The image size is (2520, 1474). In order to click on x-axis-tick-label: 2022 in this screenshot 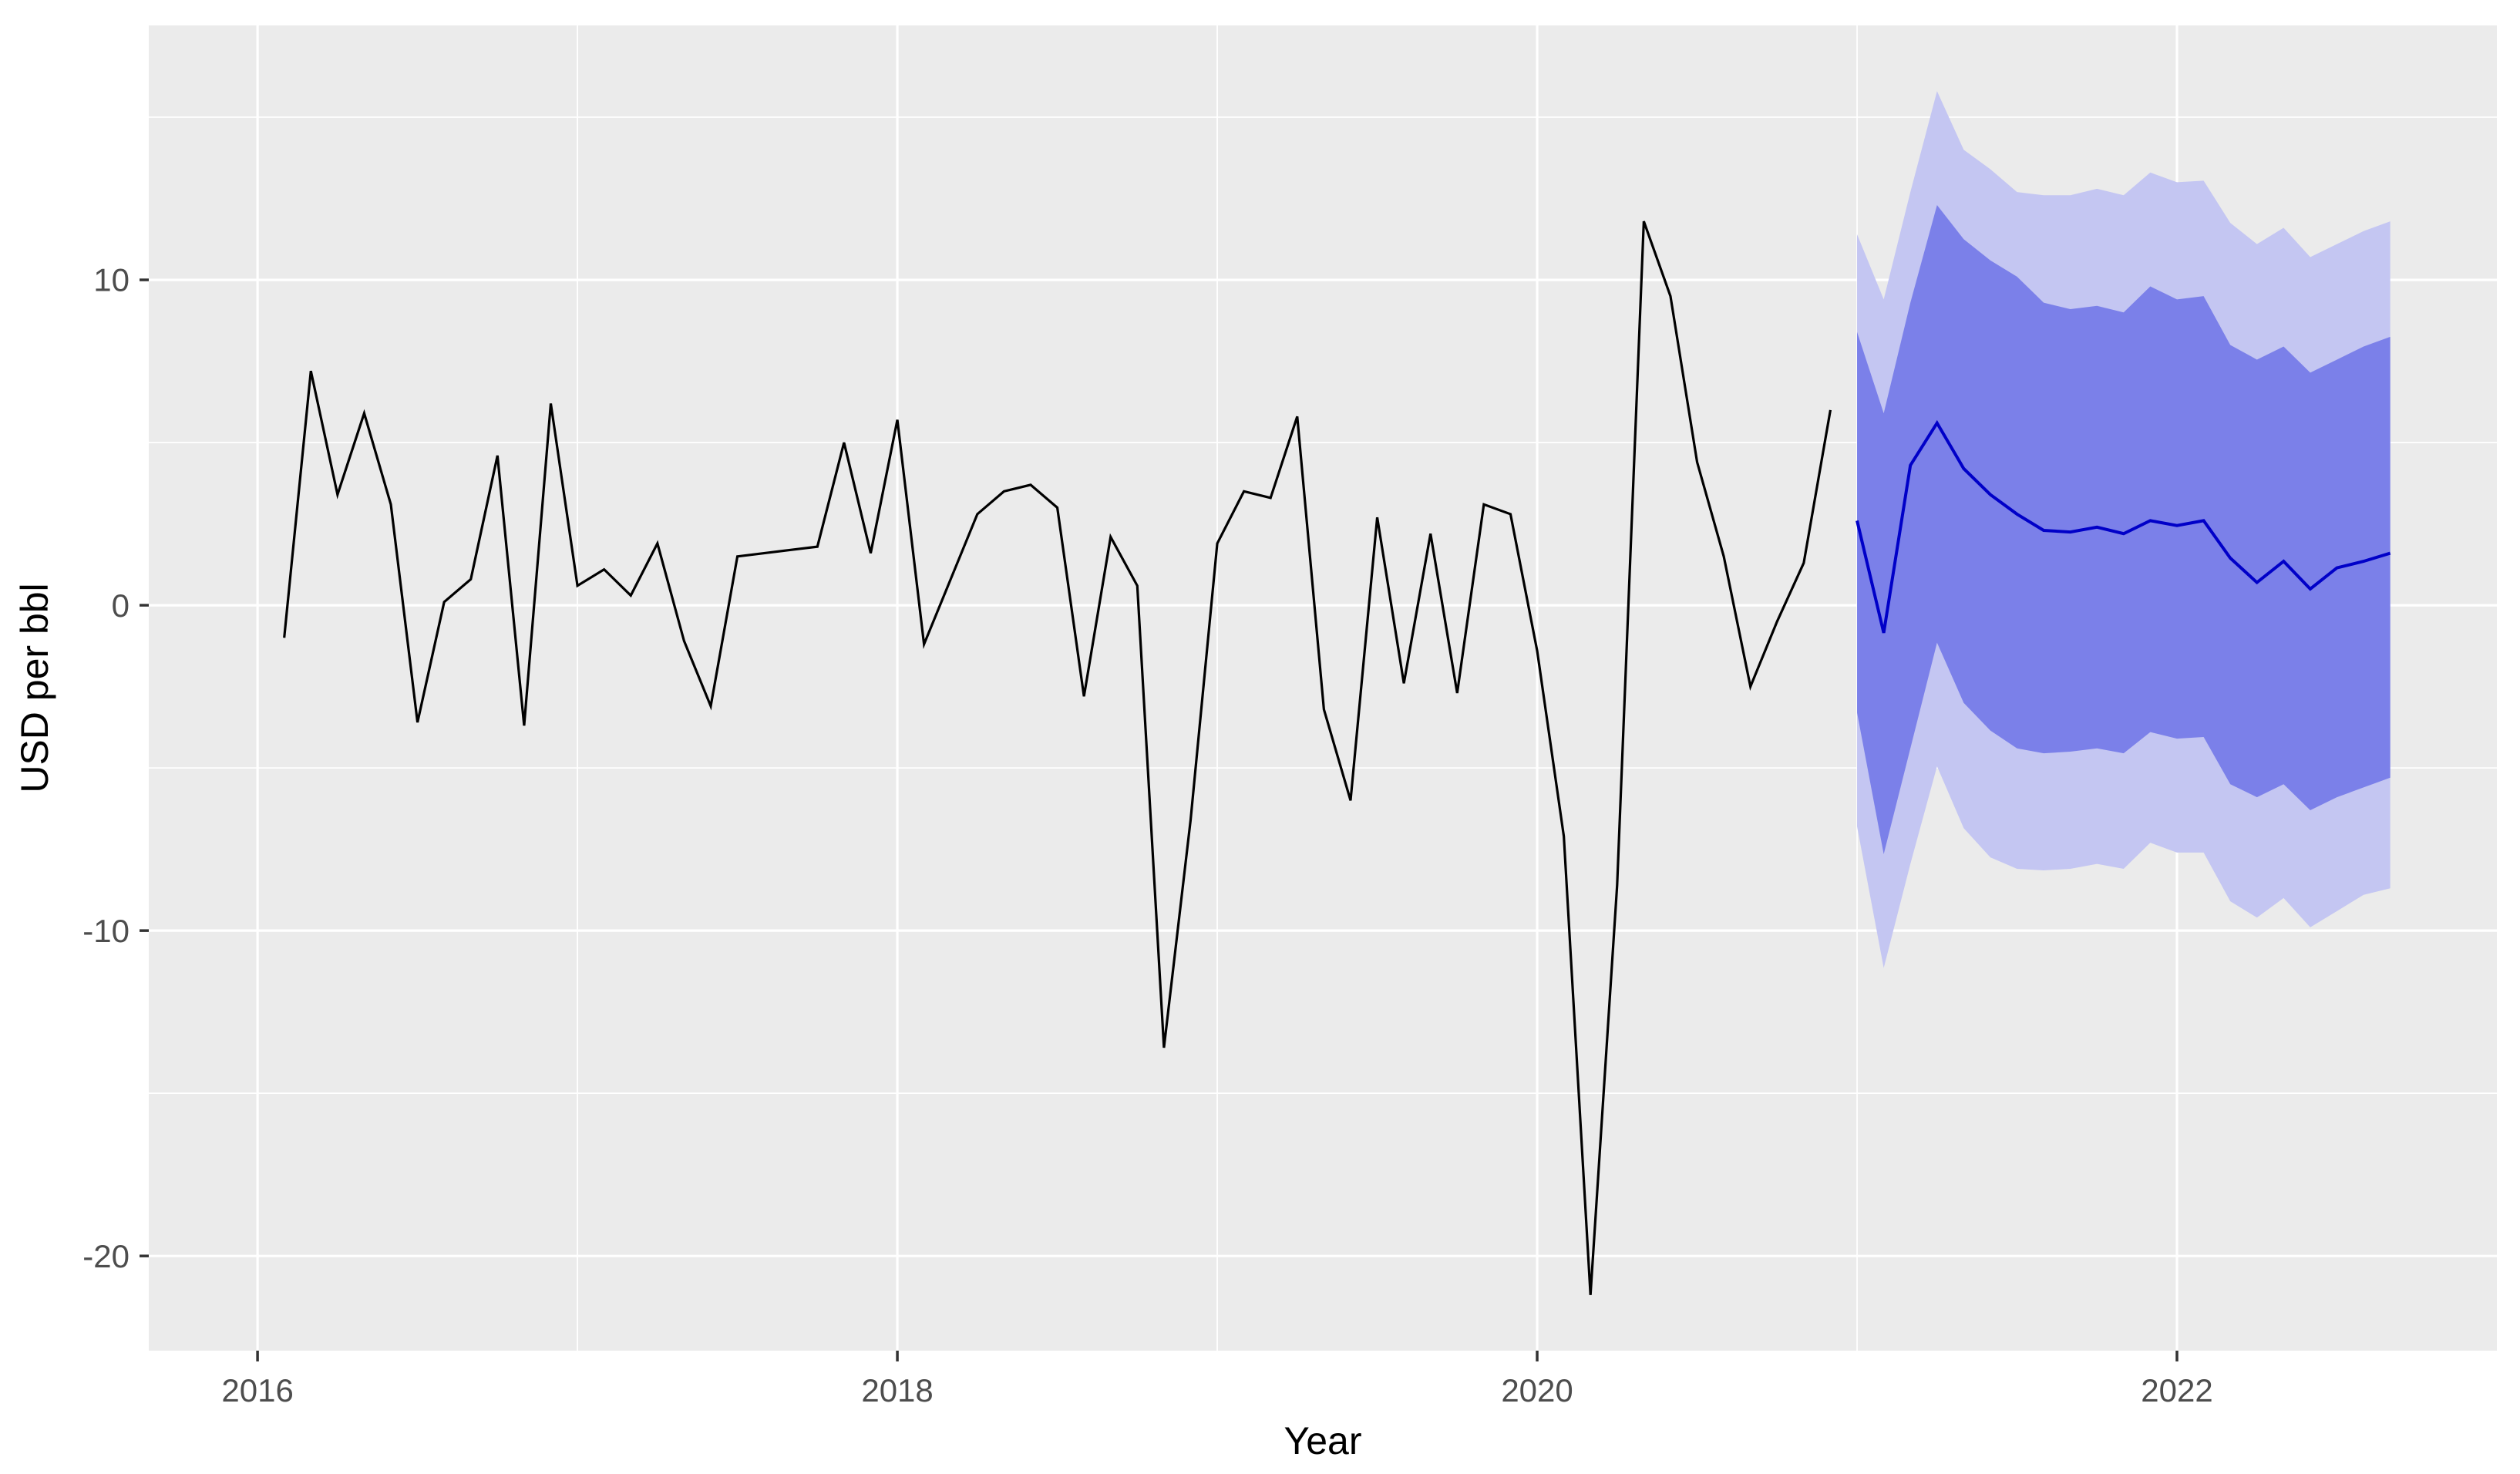, I will do `click(2176, 1390)`.